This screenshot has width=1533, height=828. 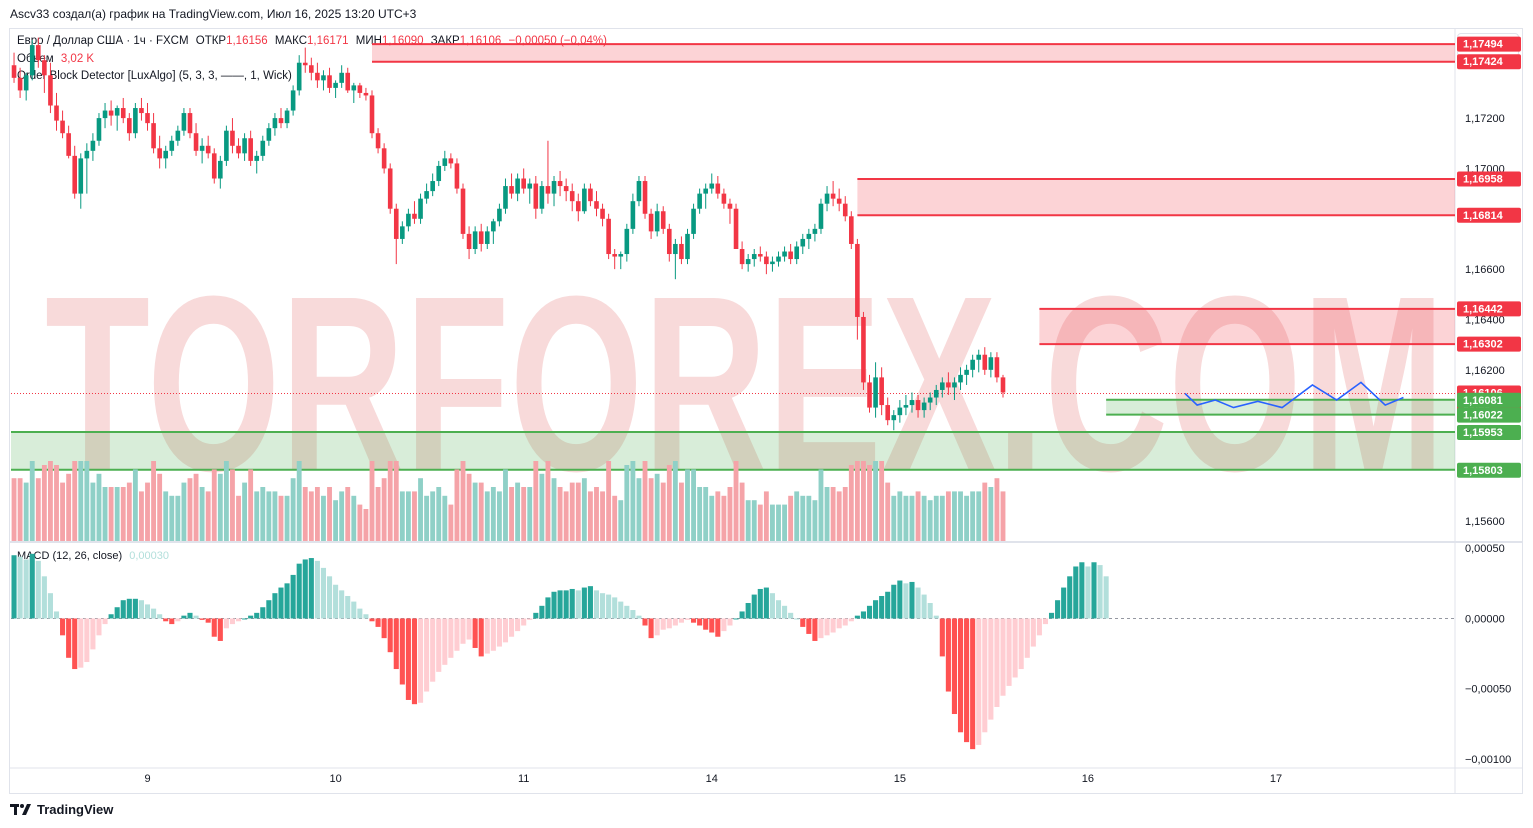 I want to click on tradingview-logo-icon, so click(x=20, y=809).